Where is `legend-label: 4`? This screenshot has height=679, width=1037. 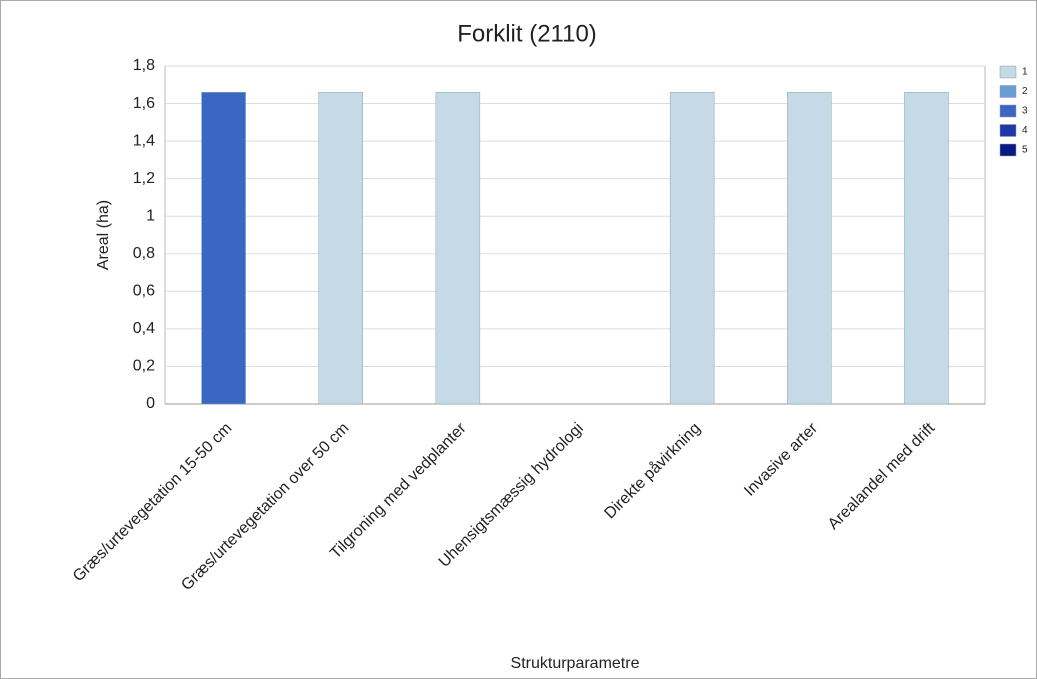 legend-label: 4 is located at coordinates (1025, 130).